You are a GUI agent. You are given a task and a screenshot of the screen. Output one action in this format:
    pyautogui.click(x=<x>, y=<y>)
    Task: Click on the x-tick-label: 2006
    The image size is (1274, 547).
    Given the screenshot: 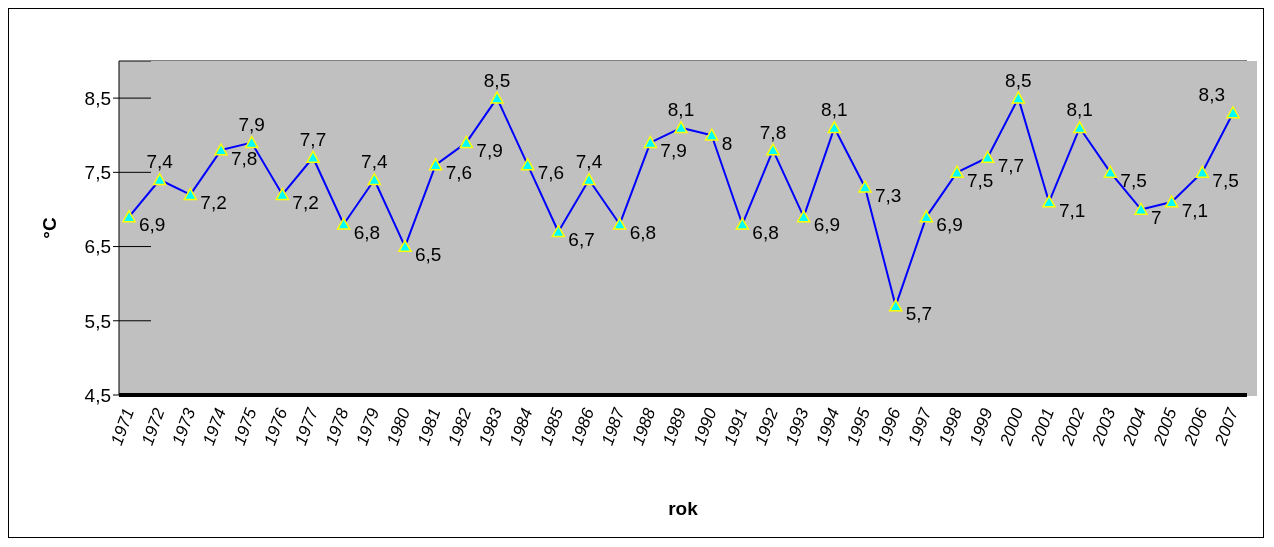 What is the action you would take?
    pyautogui.click(x=1196, y=427)
    